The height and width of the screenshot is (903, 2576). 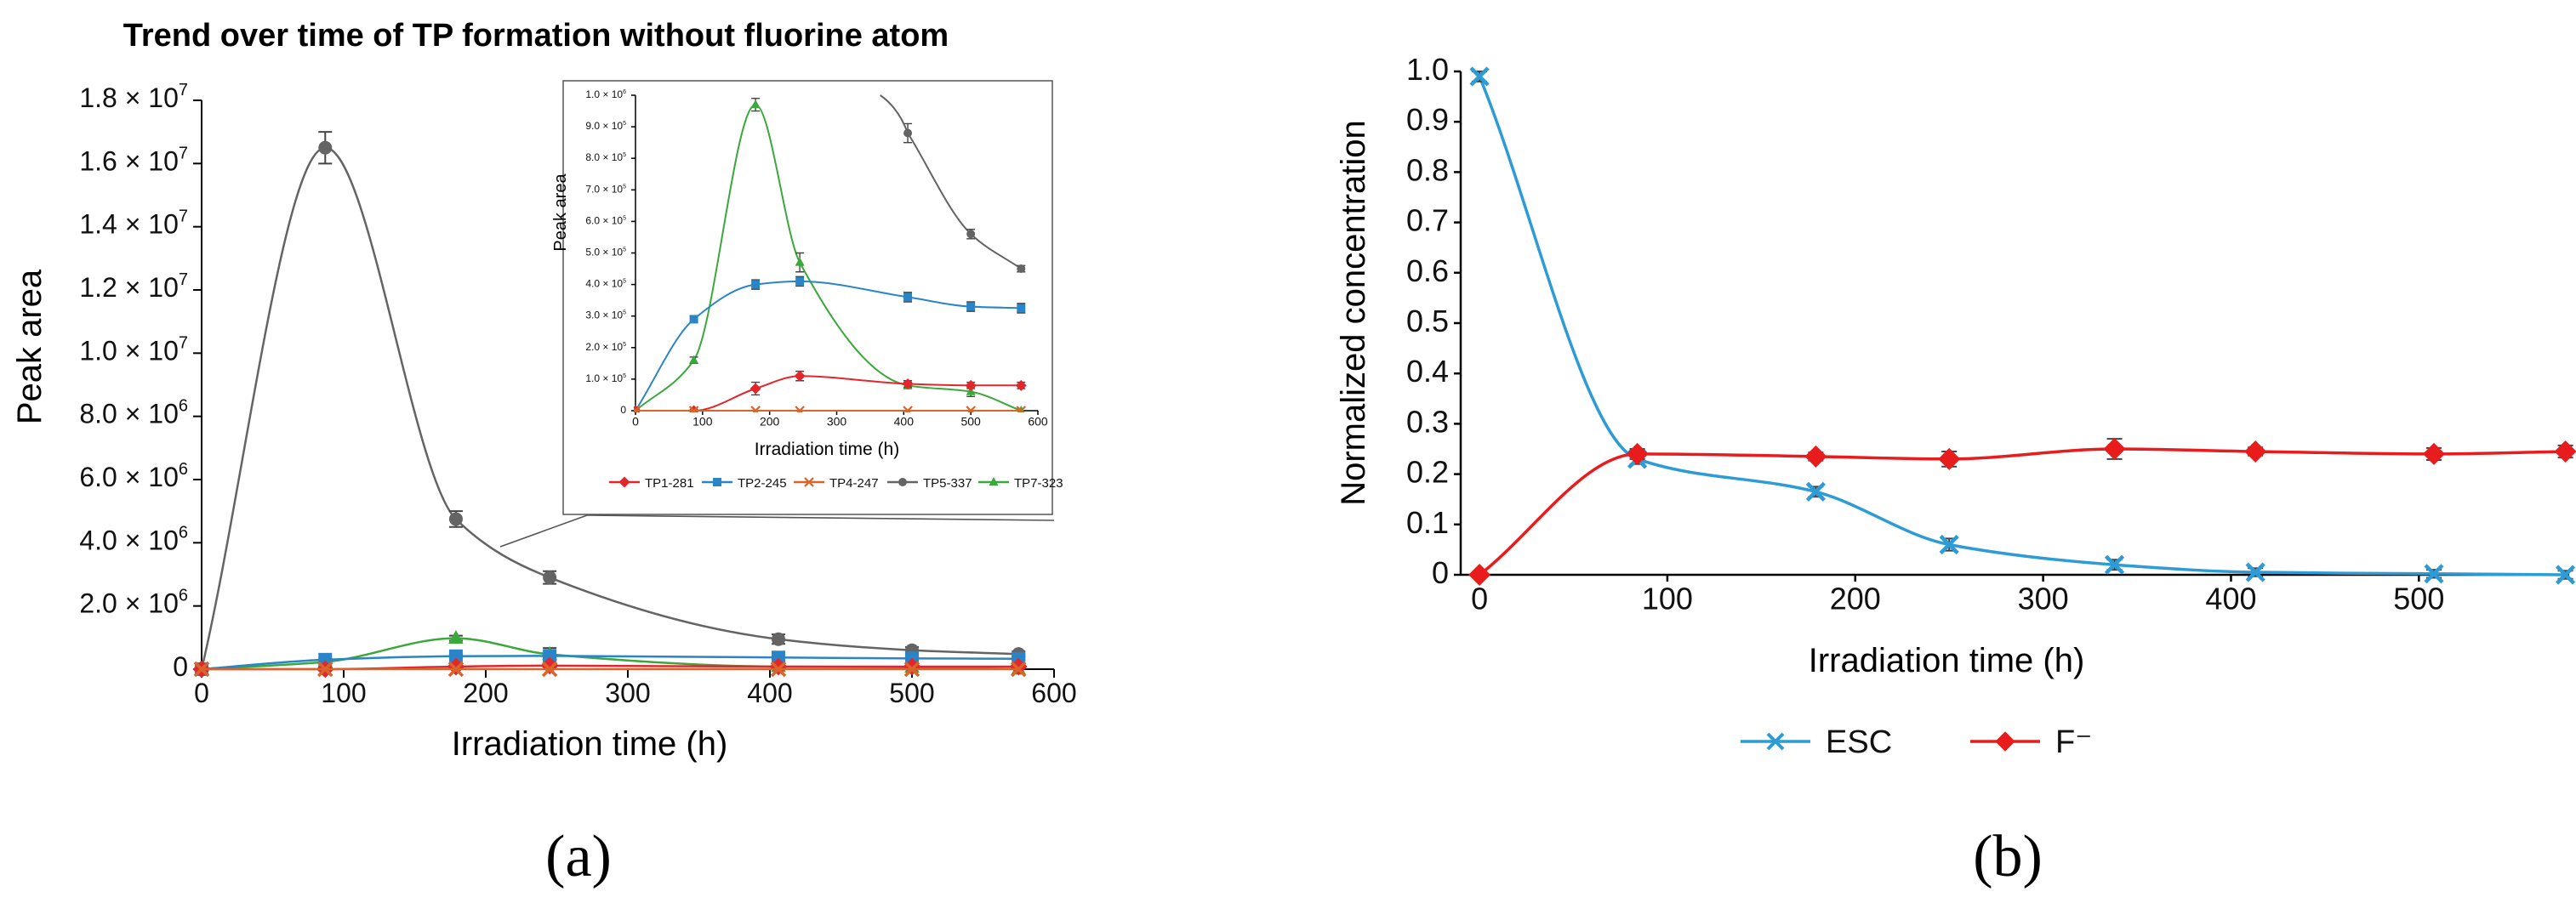 I want to click on y-tick-label: 1.4 × 10⁷, so click(x=133, y=223).